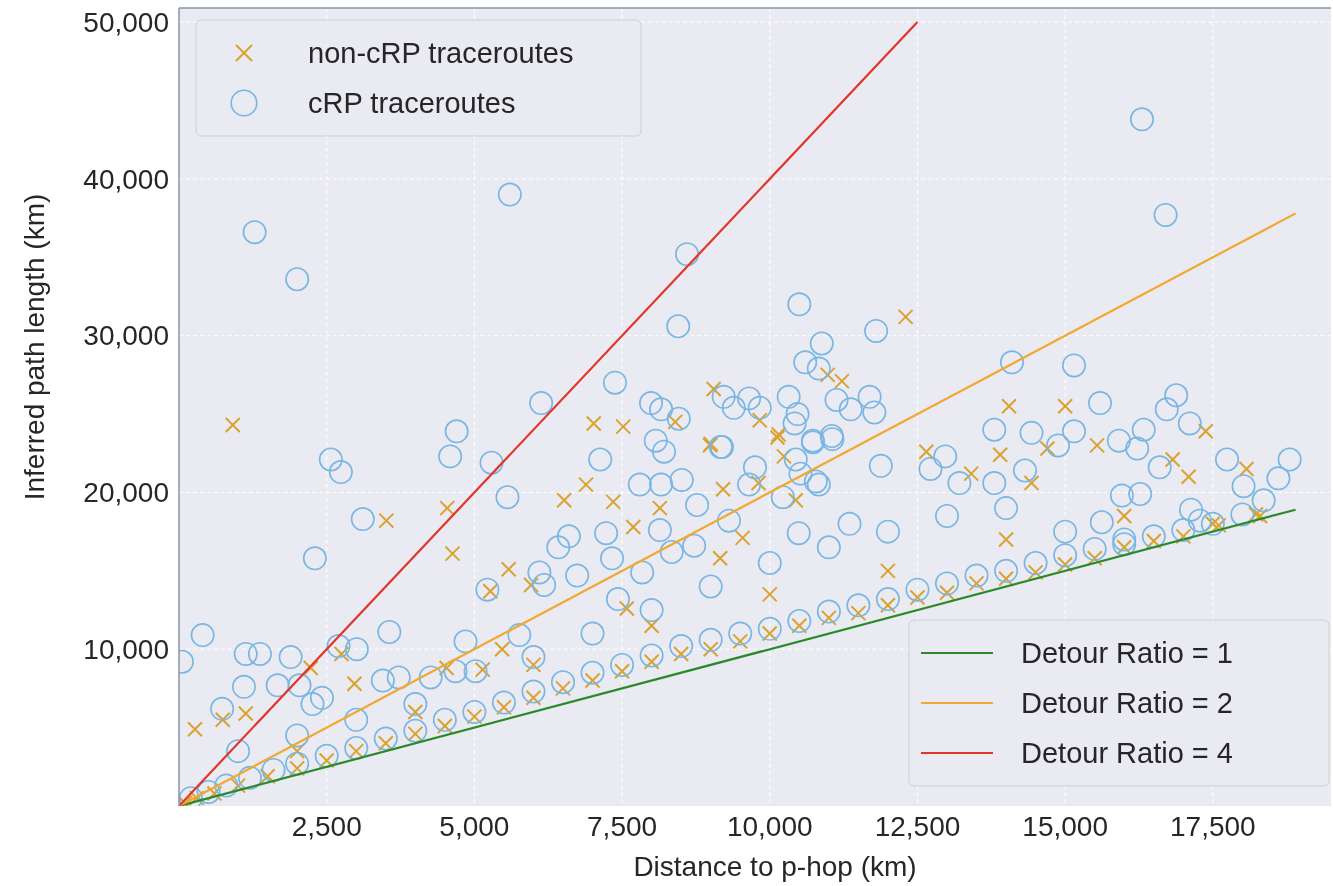 Image resolution: width=1333 pixels, height=886 pixels. What do you see at coordinates (1127, 653) in the screenshot?
I see `legend-label: Detour Ratio = 1` at bounding box center [1127, 653].